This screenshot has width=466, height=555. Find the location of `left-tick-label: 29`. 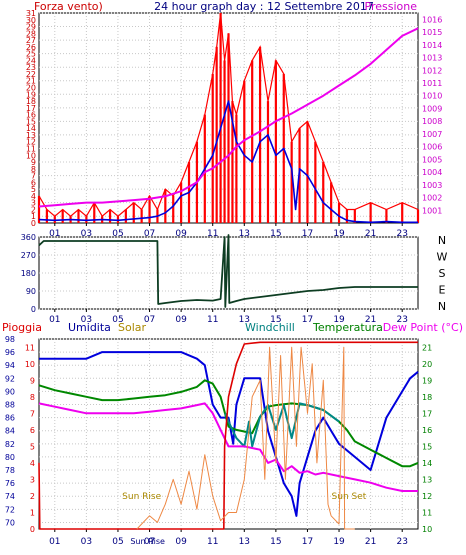

left-tick-label: 29 is located at coordinates (31, 27).